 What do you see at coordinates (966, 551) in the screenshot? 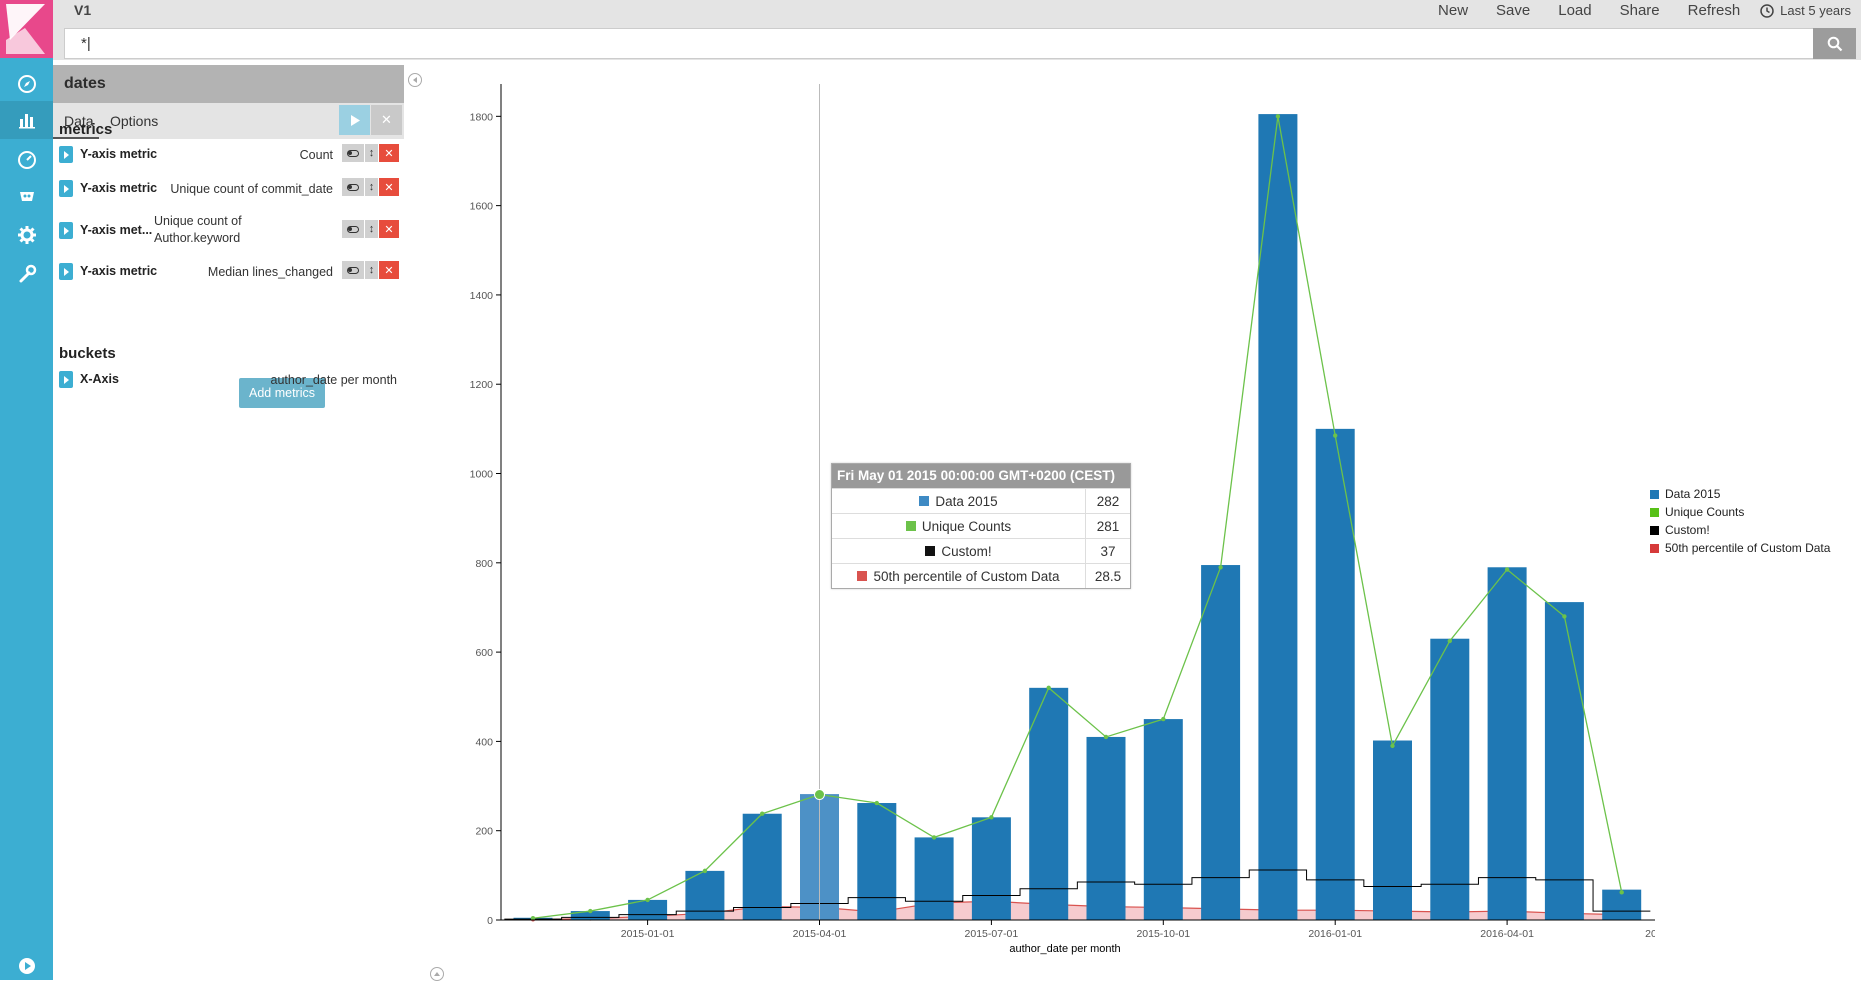
I see `tooltip-label: Custom!` at bounding box center [966, 551].